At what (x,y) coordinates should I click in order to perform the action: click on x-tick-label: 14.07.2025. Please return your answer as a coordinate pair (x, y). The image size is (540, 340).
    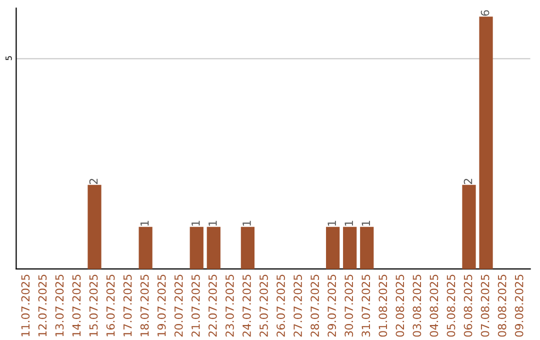
    Looking at the image, I should click on (76, 305).